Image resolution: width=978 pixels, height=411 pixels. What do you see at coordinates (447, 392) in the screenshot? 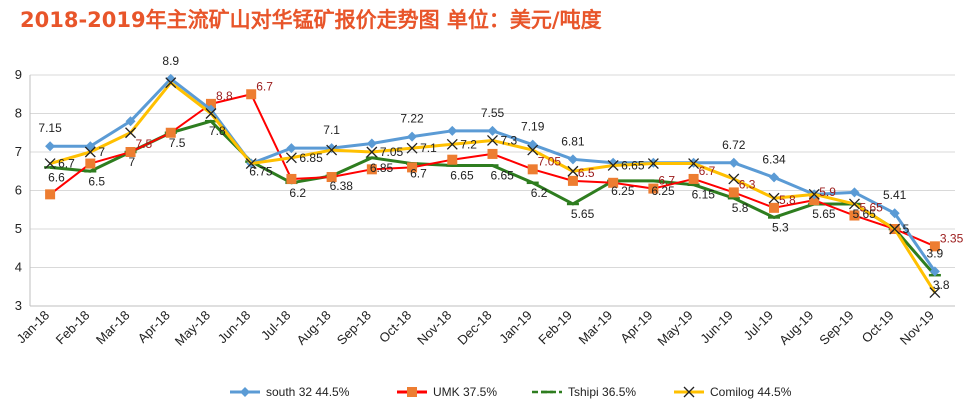
I see `legend-item: UMK 37.5%` at bounding box center [447, 392].